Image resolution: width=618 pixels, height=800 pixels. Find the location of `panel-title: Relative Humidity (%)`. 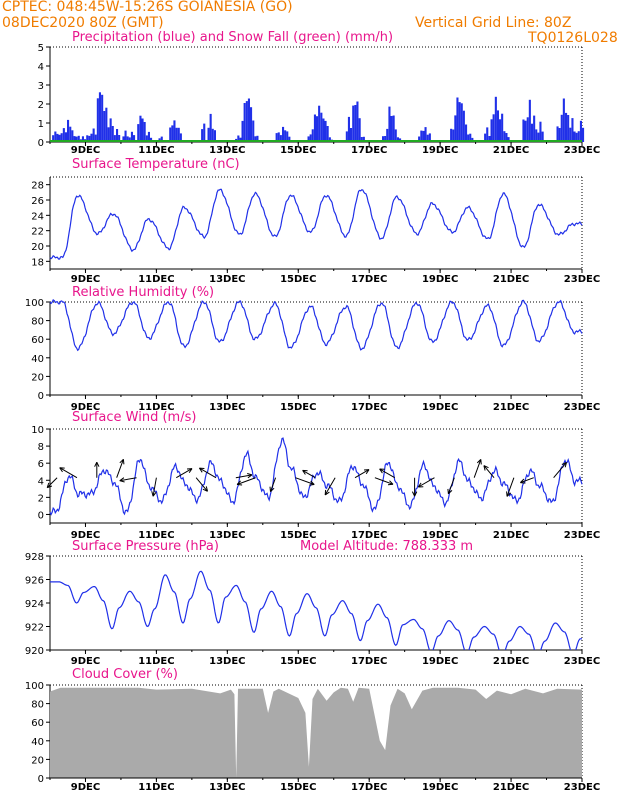

panel-title: Relative Humidity (%) is located at coordinates (143, 292).